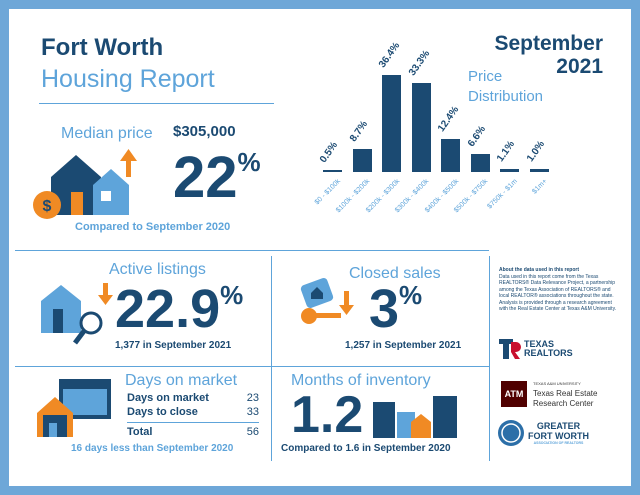 This screenshot has height=495, width=640. I want to click on calendar-house-icon, so click(74, 408).